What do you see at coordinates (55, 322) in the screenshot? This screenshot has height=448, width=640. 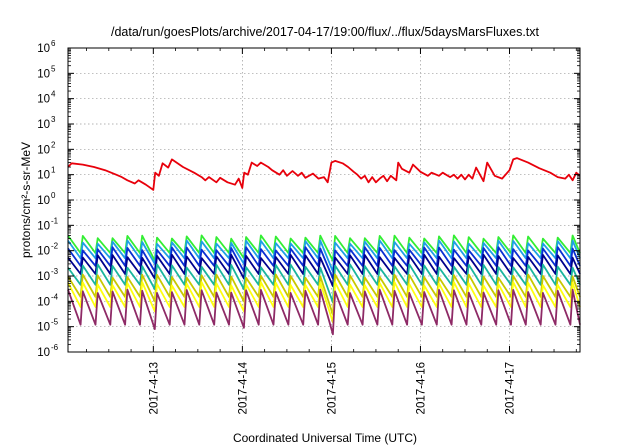 I see `y-tick-exponent: -5` at bounding box center [55, 322].